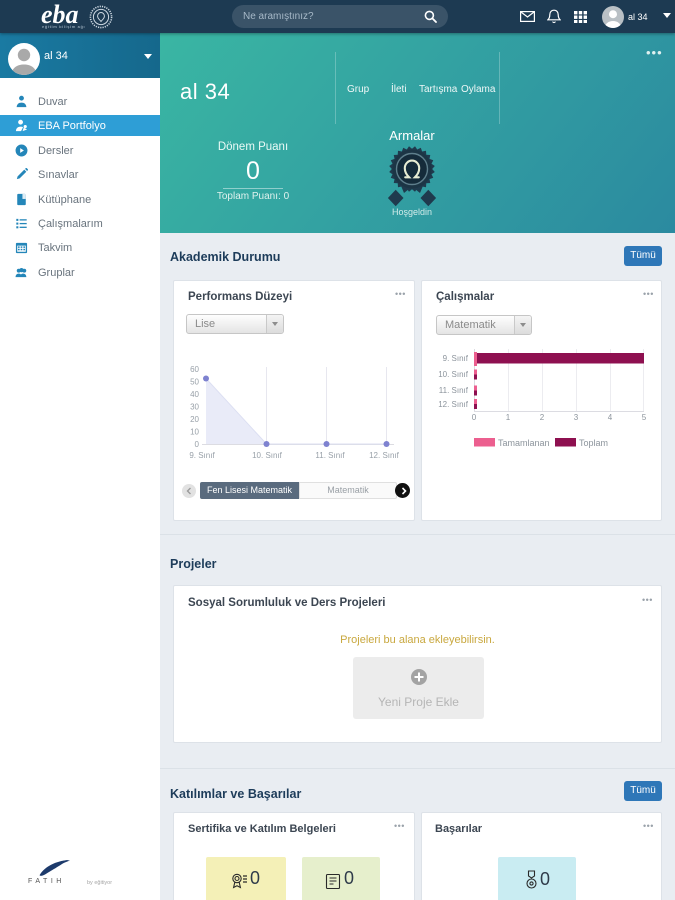 The height and width of the screenshot is (900, 675). What do you see at coordinates (194, 369) in the screenshot?
I see `svg-text: 60` at bounding box center [194, 369].